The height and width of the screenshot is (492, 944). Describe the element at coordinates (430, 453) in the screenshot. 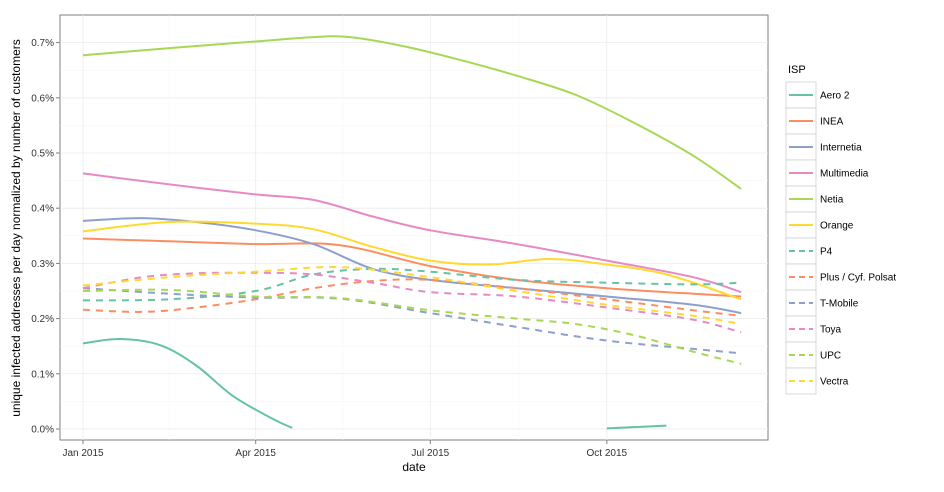

I see `x-tick-label: Jul 2015` at that location.